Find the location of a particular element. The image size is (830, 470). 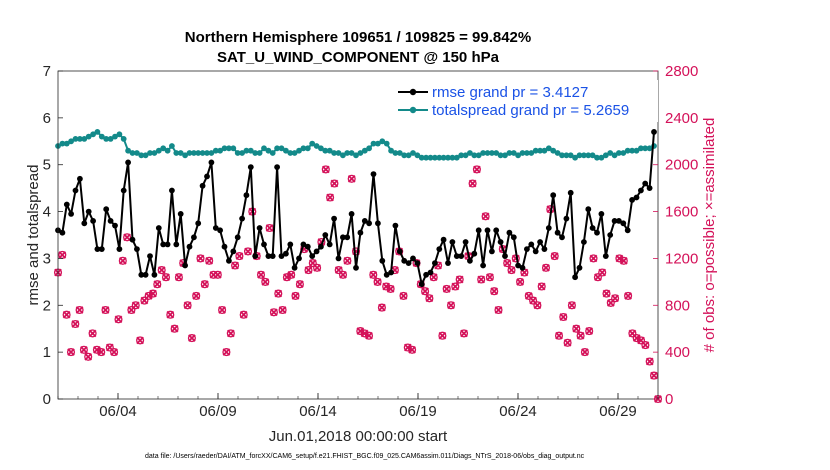

right-y-tick-label: 0 is located at coordinates (669, 399).